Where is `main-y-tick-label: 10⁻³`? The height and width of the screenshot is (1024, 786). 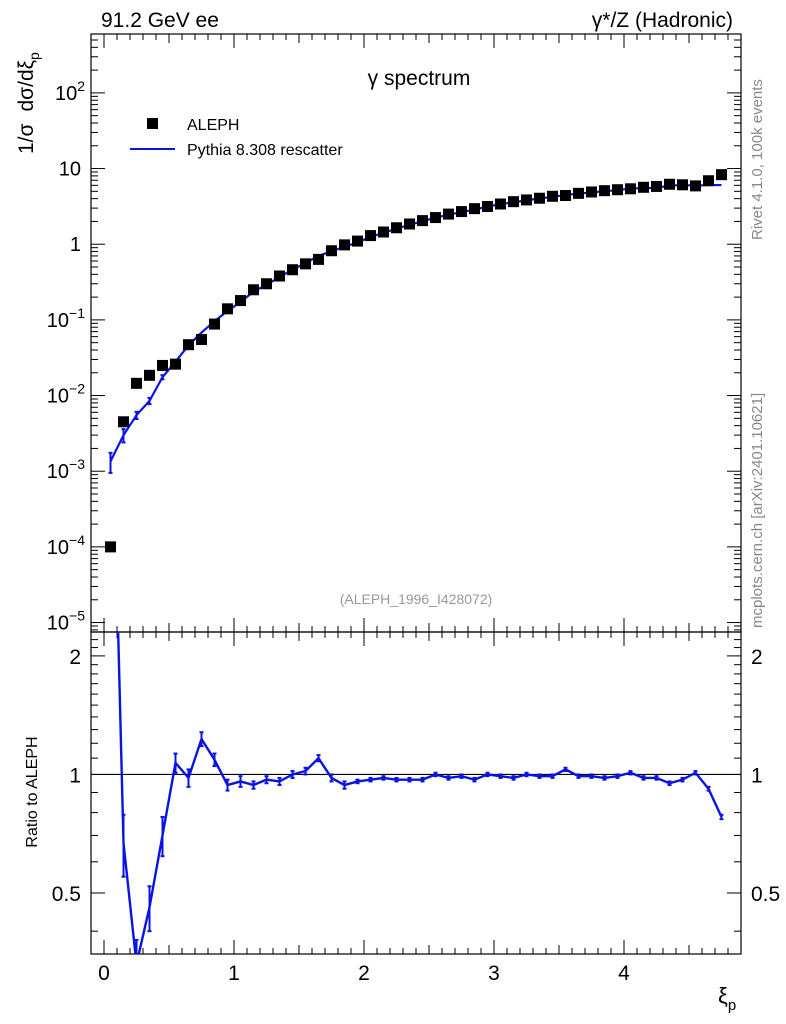
main-y-tick-label: 10⁻³ is located at coordinates (66, 469).